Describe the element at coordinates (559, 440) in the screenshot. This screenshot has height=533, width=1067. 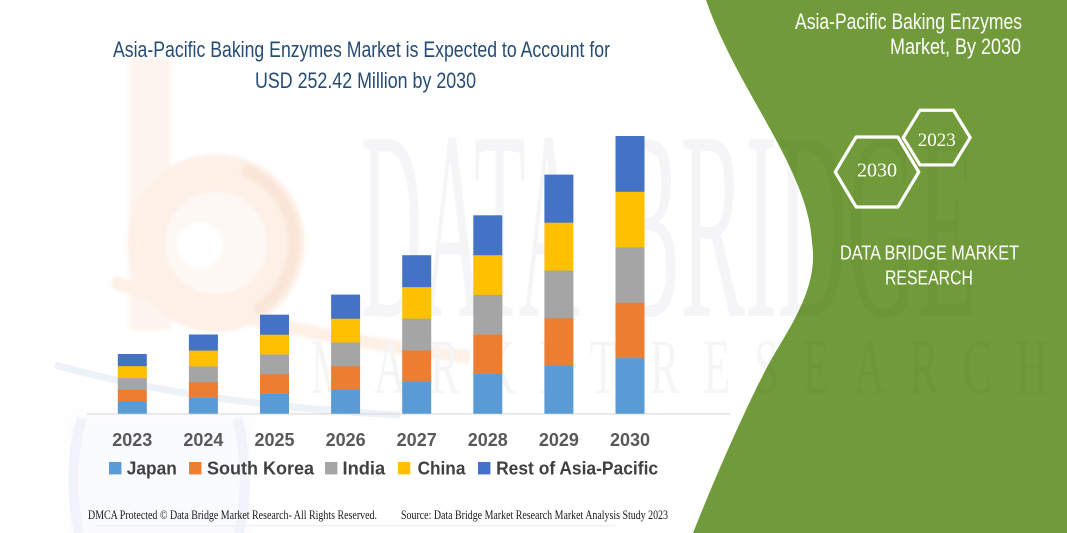
I see `svg-text: 2029` at that location.